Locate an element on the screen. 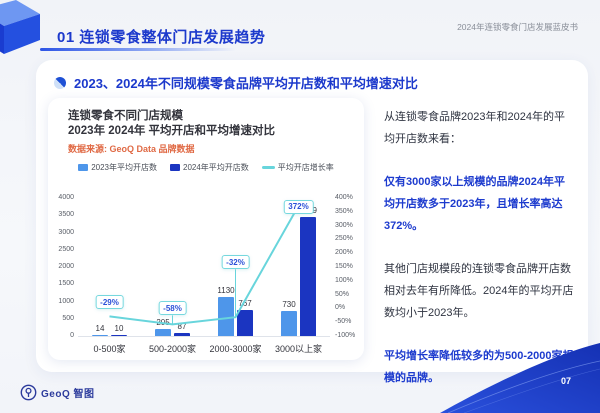  legend-item: 2024年平均开店数 is located at coordinates (209, 167).